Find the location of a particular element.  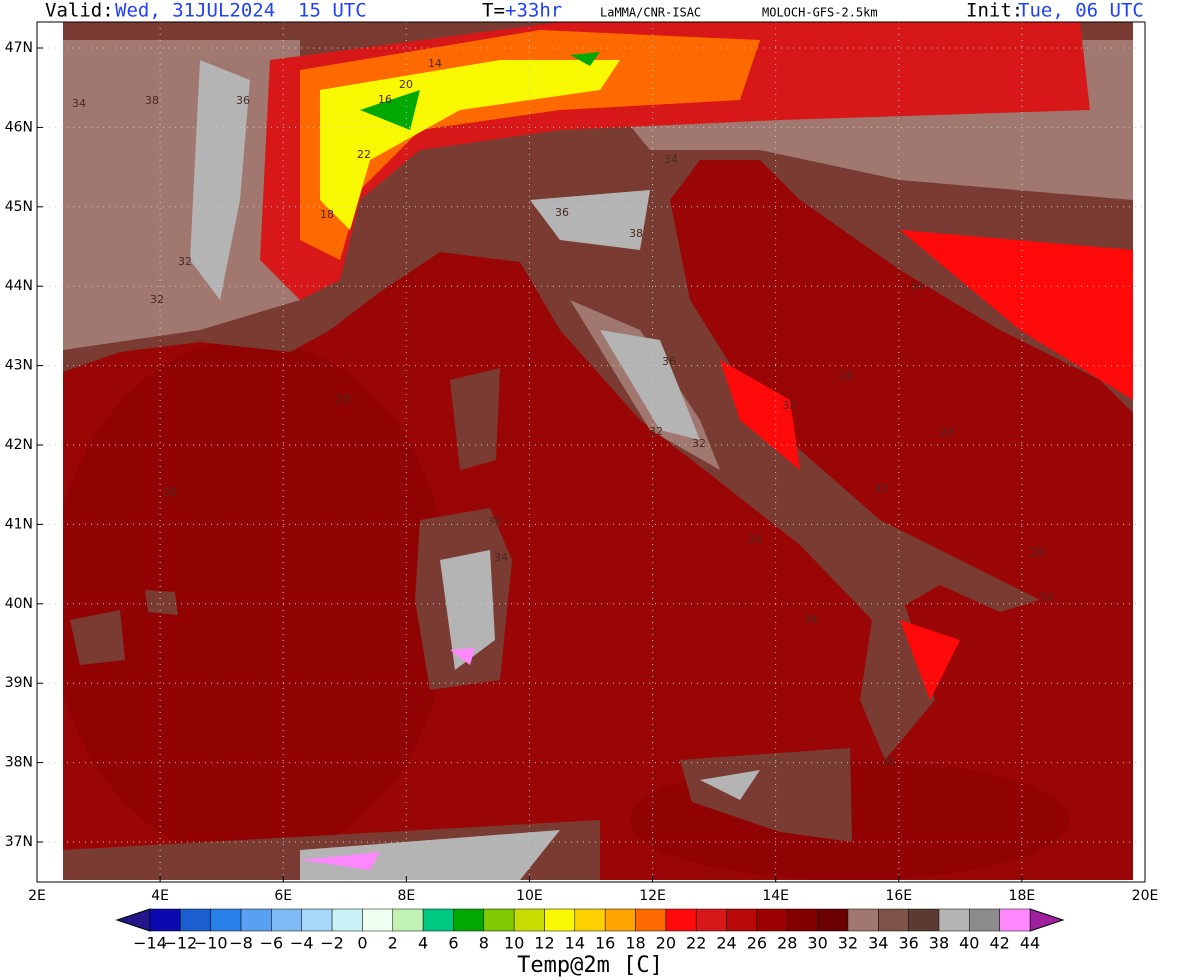

lead-label: T= is located at coordinates (493, 11).